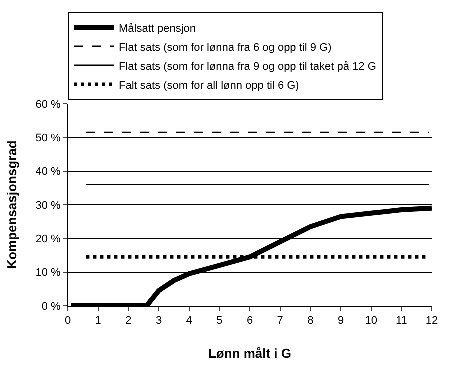  I want to click on y-tick-label: 20 %, so click(49, 240).